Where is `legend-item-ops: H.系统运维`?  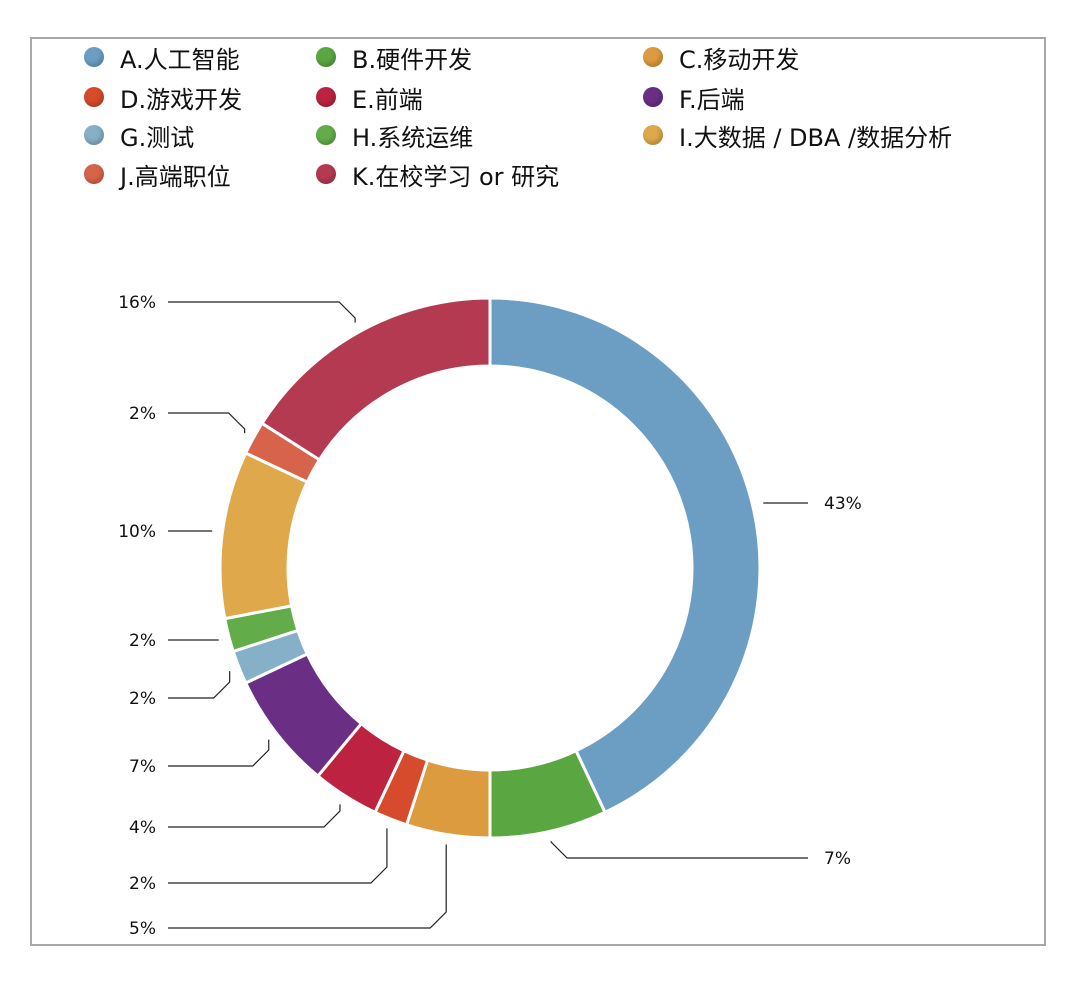
legend-item-ops: H.系统运维 is located at coordinates (394, 135).